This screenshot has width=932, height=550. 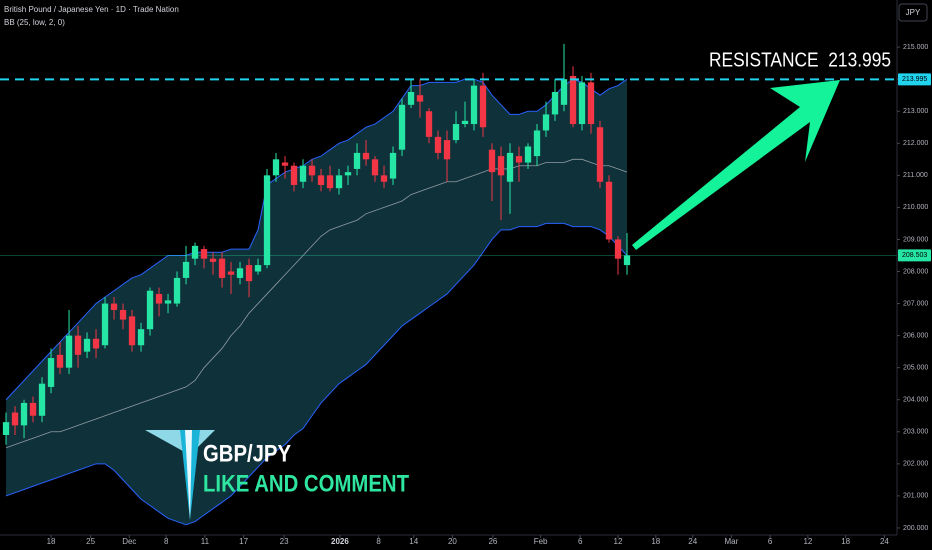 What do you see at coordinates (188, 475) in the screenshot?
I see `logo-shape` at bounding box center [188, 475].